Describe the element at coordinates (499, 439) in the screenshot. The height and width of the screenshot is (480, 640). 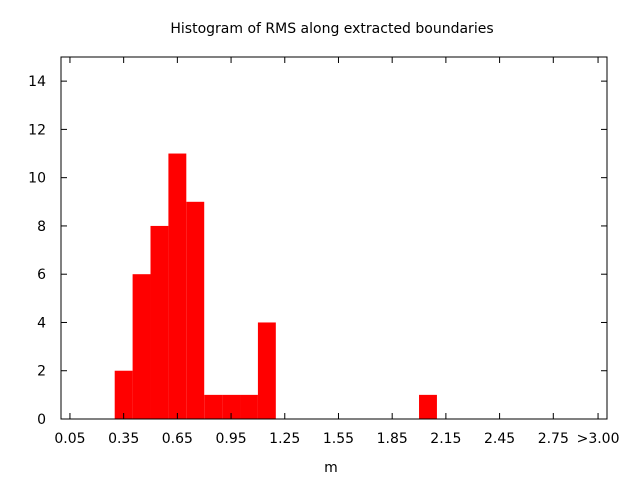
I see `x-tick-label-8: 2.45` at that location.